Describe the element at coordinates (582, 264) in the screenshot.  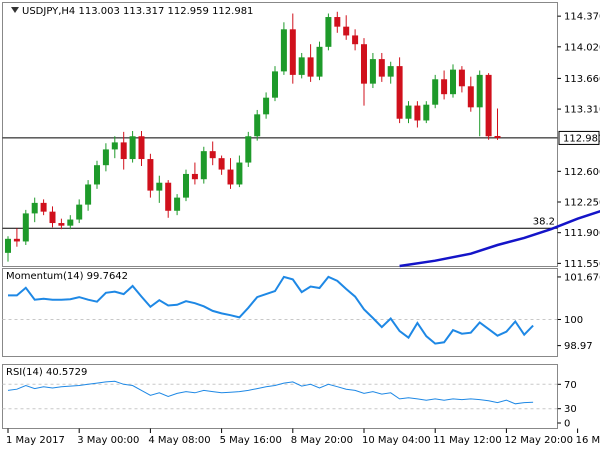
I see `price-tick-label: 111.550` at that location.